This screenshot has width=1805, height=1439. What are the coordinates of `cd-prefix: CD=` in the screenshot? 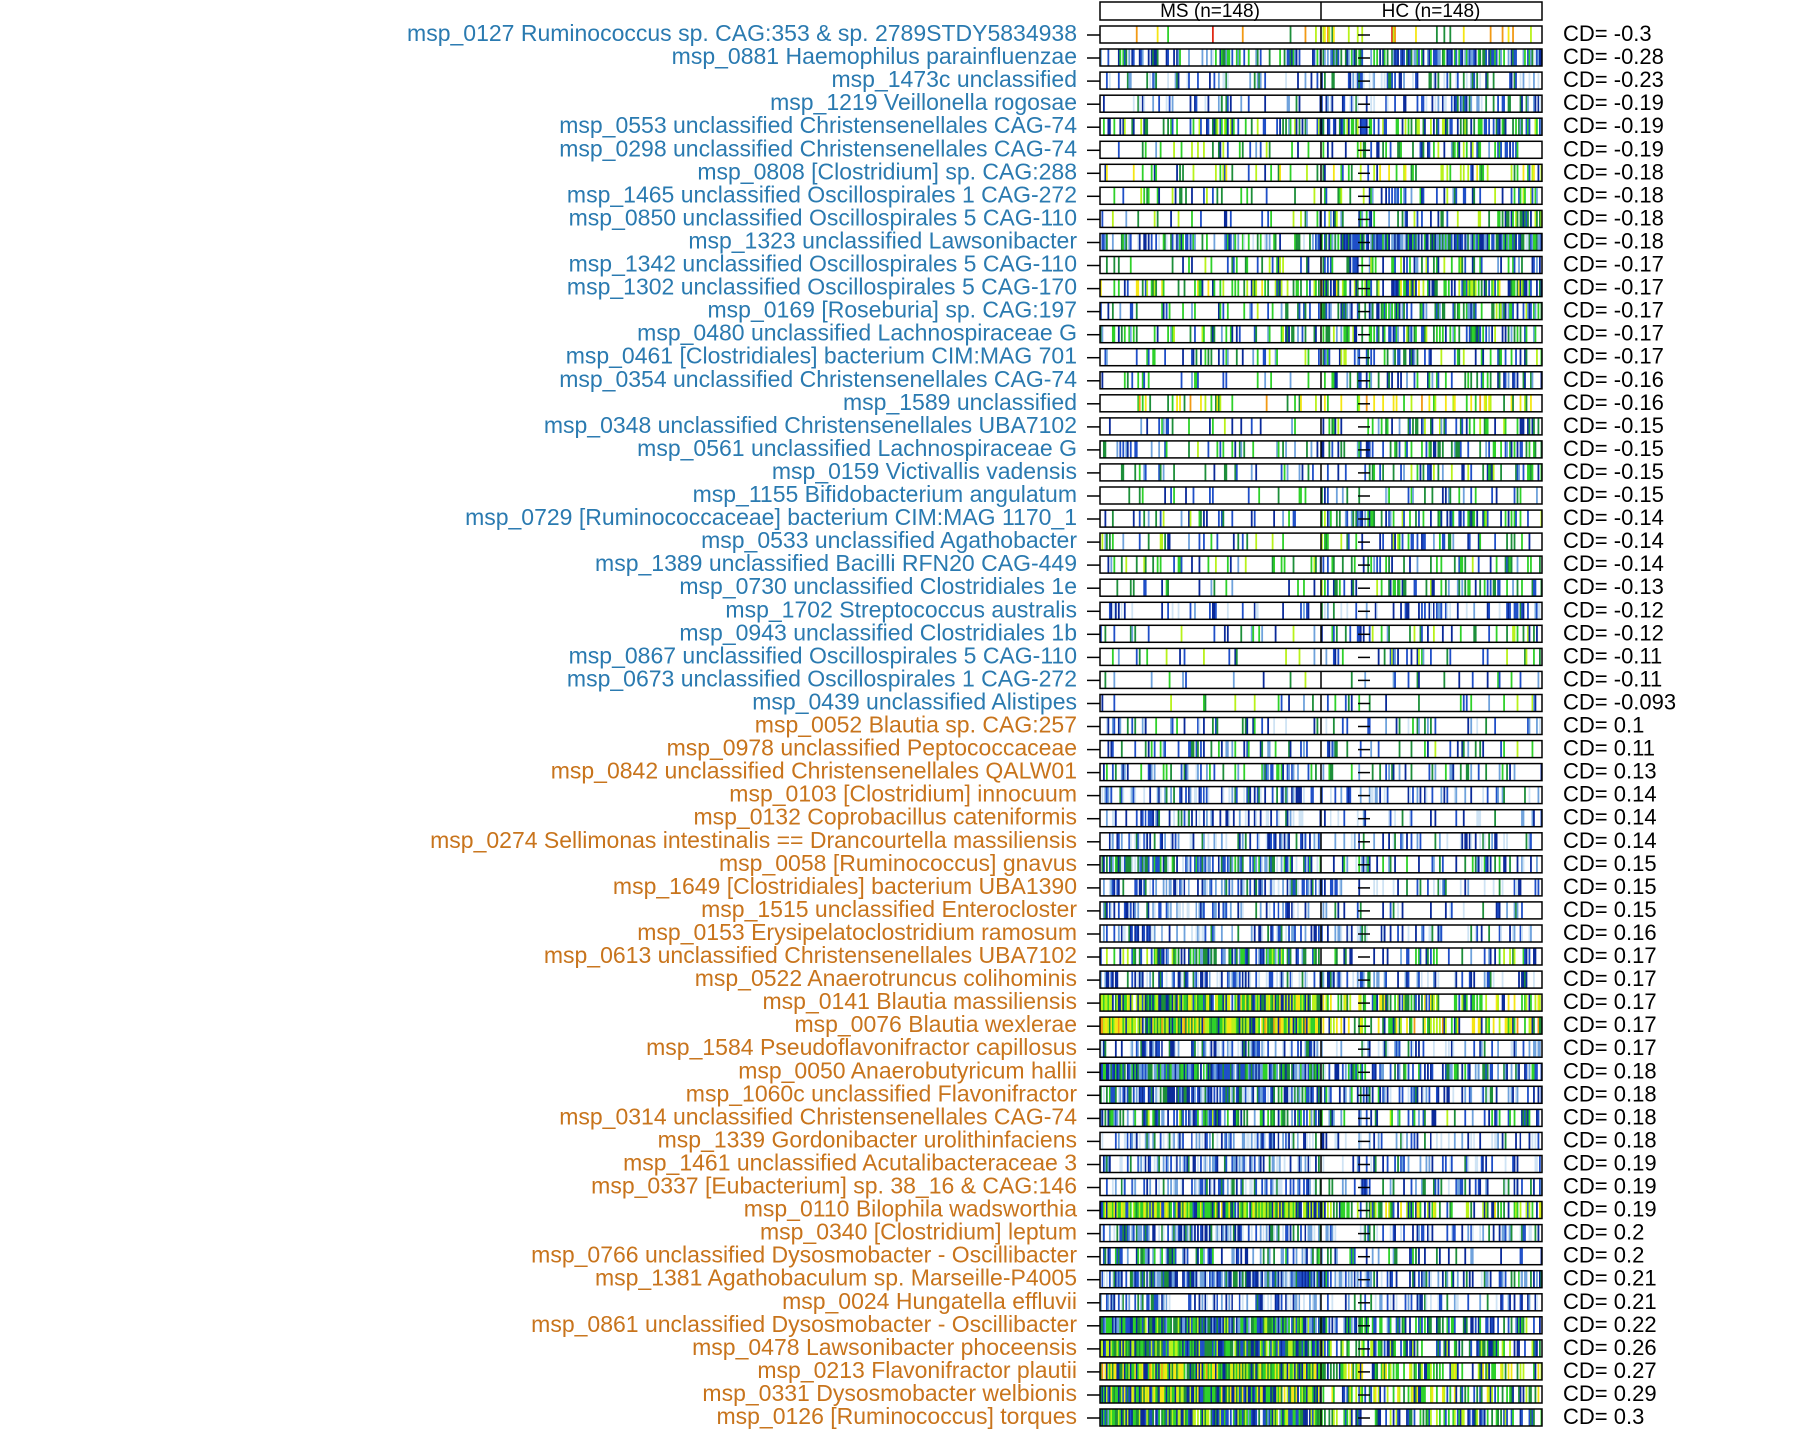 It's located at (1588, 909).